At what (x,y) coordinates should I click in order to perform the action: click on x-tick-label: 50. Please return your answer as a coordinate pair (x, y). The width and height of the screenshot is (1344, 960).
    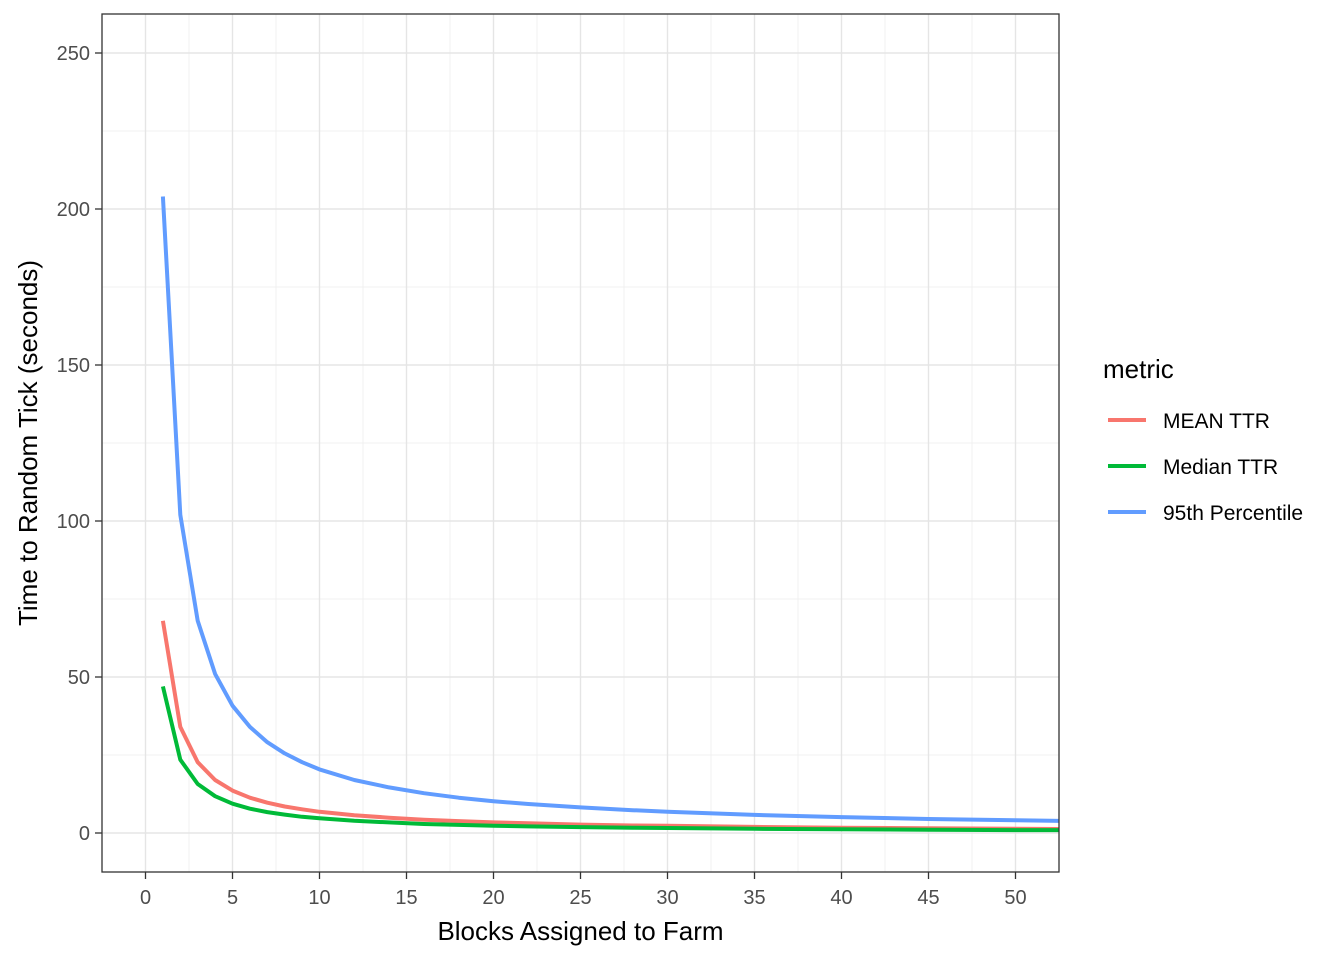
    Looking at the image, I should click on (1015, 898).